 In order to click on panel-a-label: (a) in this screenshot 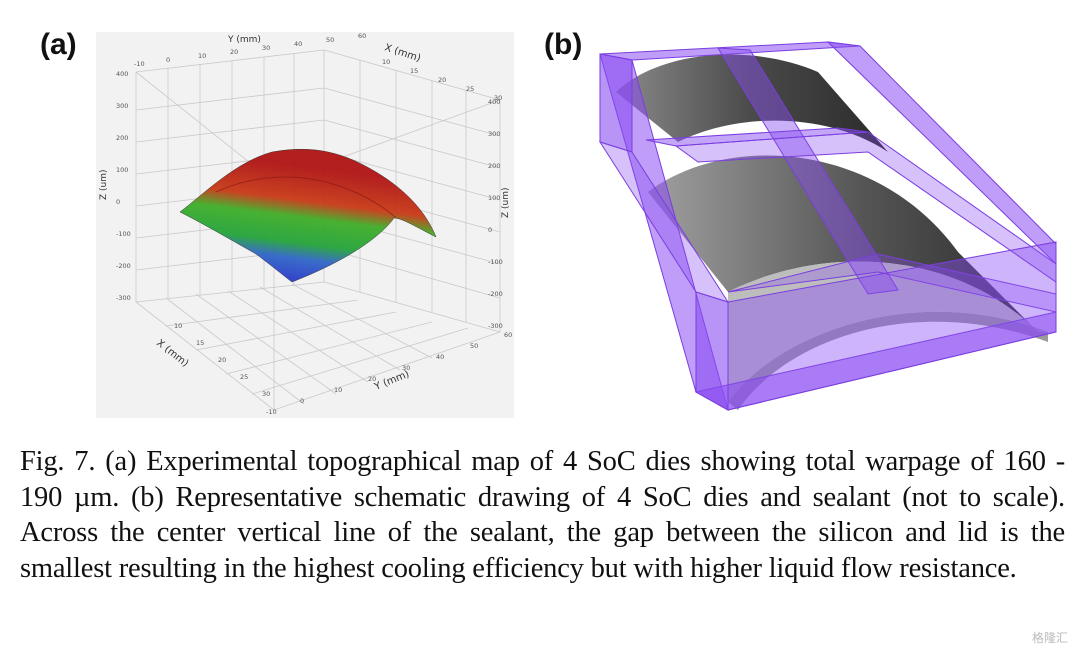, I will do `click(58, 44)`.